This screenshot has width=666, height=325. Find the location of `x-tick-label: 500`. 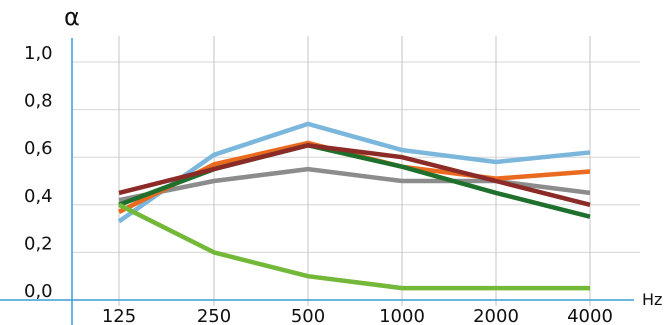

x-tick-label: 500 is located at coordinates (308, 315).